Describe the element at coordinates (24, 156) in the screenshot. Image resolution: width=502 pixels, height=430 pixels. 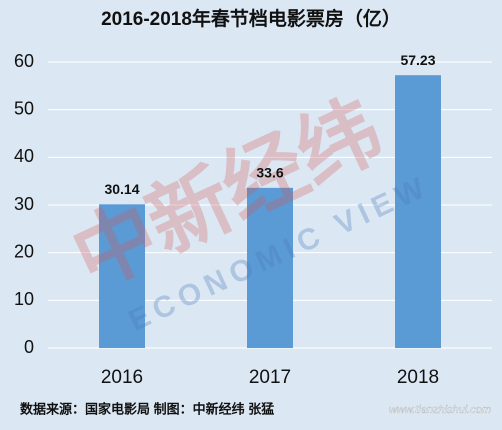
I see `y-tick-label: 40` at that location.